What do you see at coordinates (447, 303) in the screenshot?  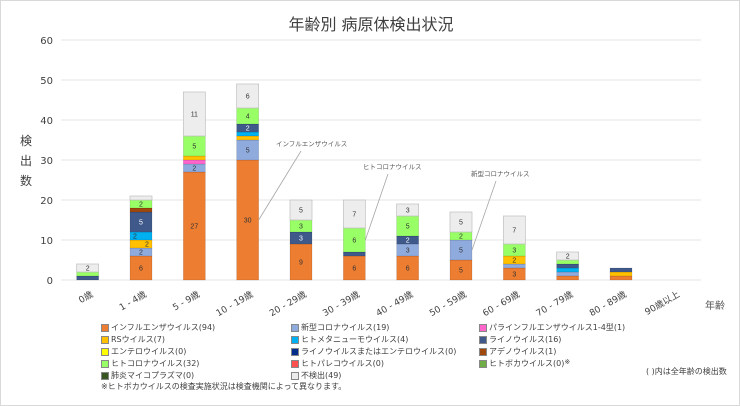 I see `x-tick-label: 50 - 59歳` at bounding box center [447, 303].